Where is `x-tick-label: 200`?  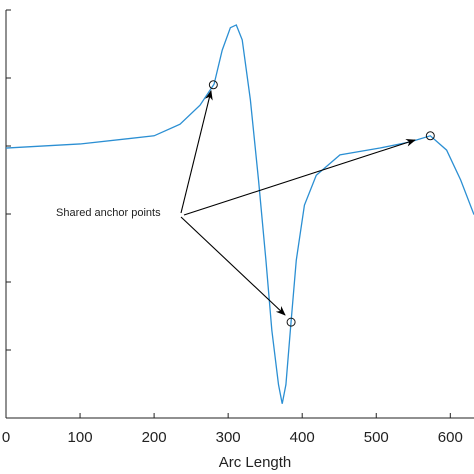 x-tick-label: 200 is located at coordinates (154, 437).